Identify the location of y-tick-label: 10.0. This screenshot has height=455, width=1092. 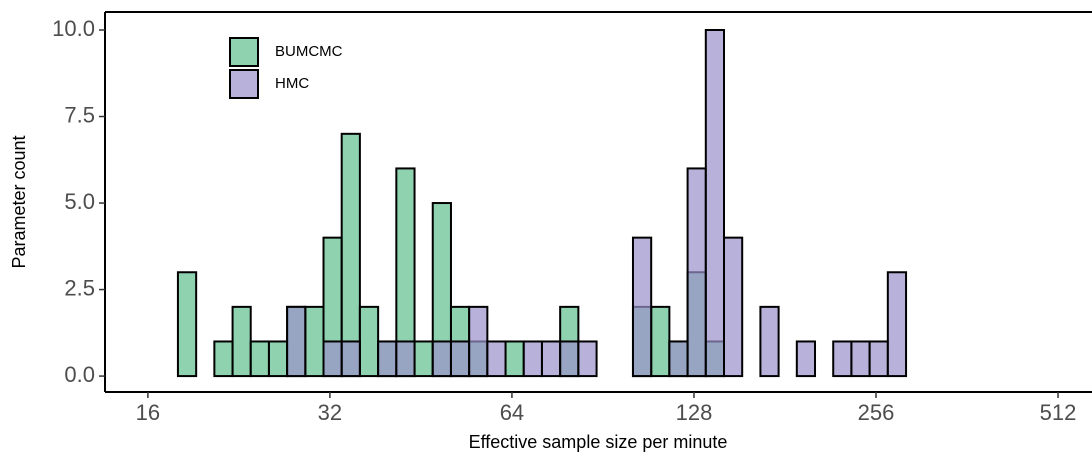
(73, 28).